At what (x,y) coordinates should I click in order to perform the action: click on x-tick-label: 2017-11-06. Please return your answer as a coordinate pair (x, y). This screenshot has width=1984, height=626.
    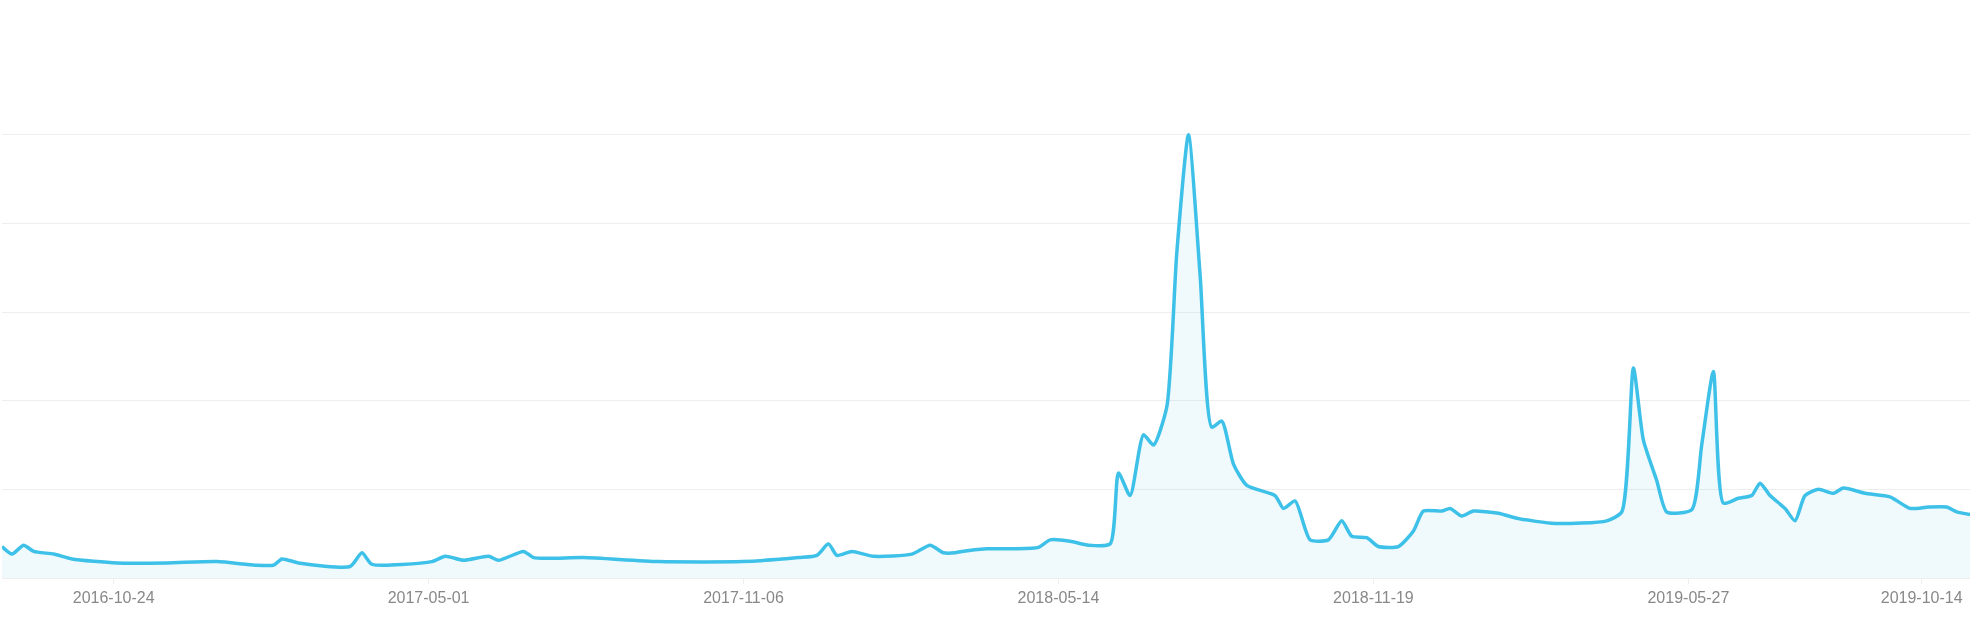
    Looking at the image, I should click on (743, 598).